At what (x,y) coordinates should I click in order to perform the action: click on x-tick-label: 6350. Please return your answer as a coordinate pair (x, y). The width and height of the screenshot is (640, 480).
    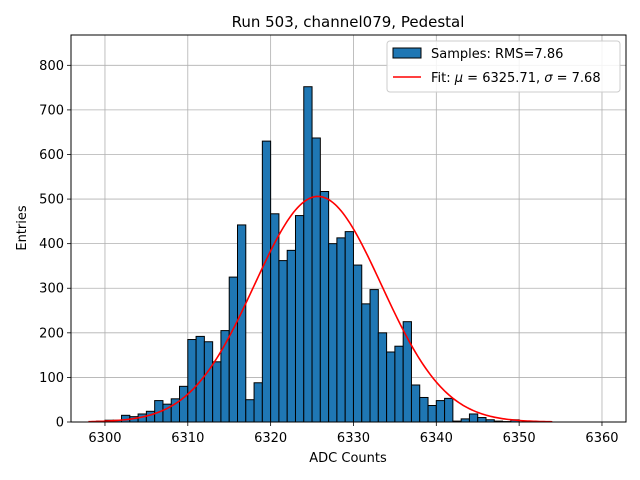
    Looking at the image, I should click on (519, 438).